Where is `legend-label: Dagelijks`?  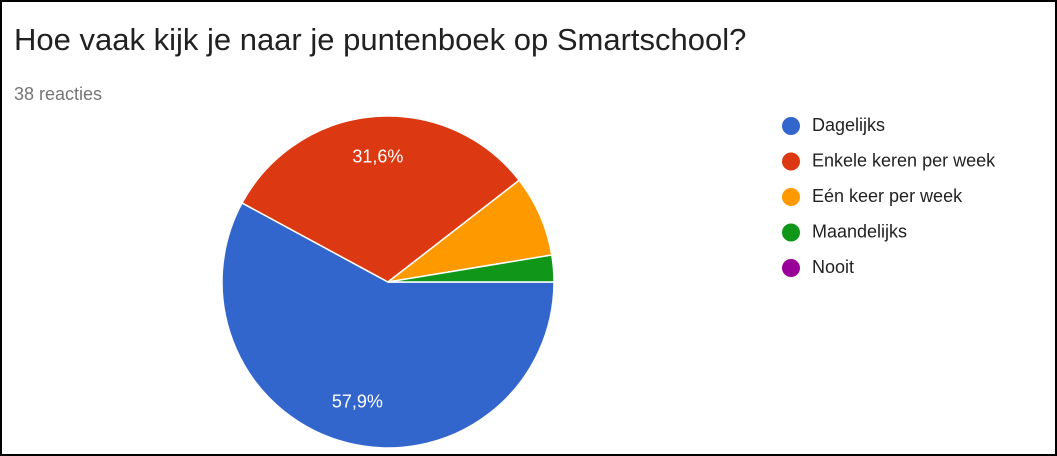
legend-label: Dagelijks is located at coordinates (848, 125).